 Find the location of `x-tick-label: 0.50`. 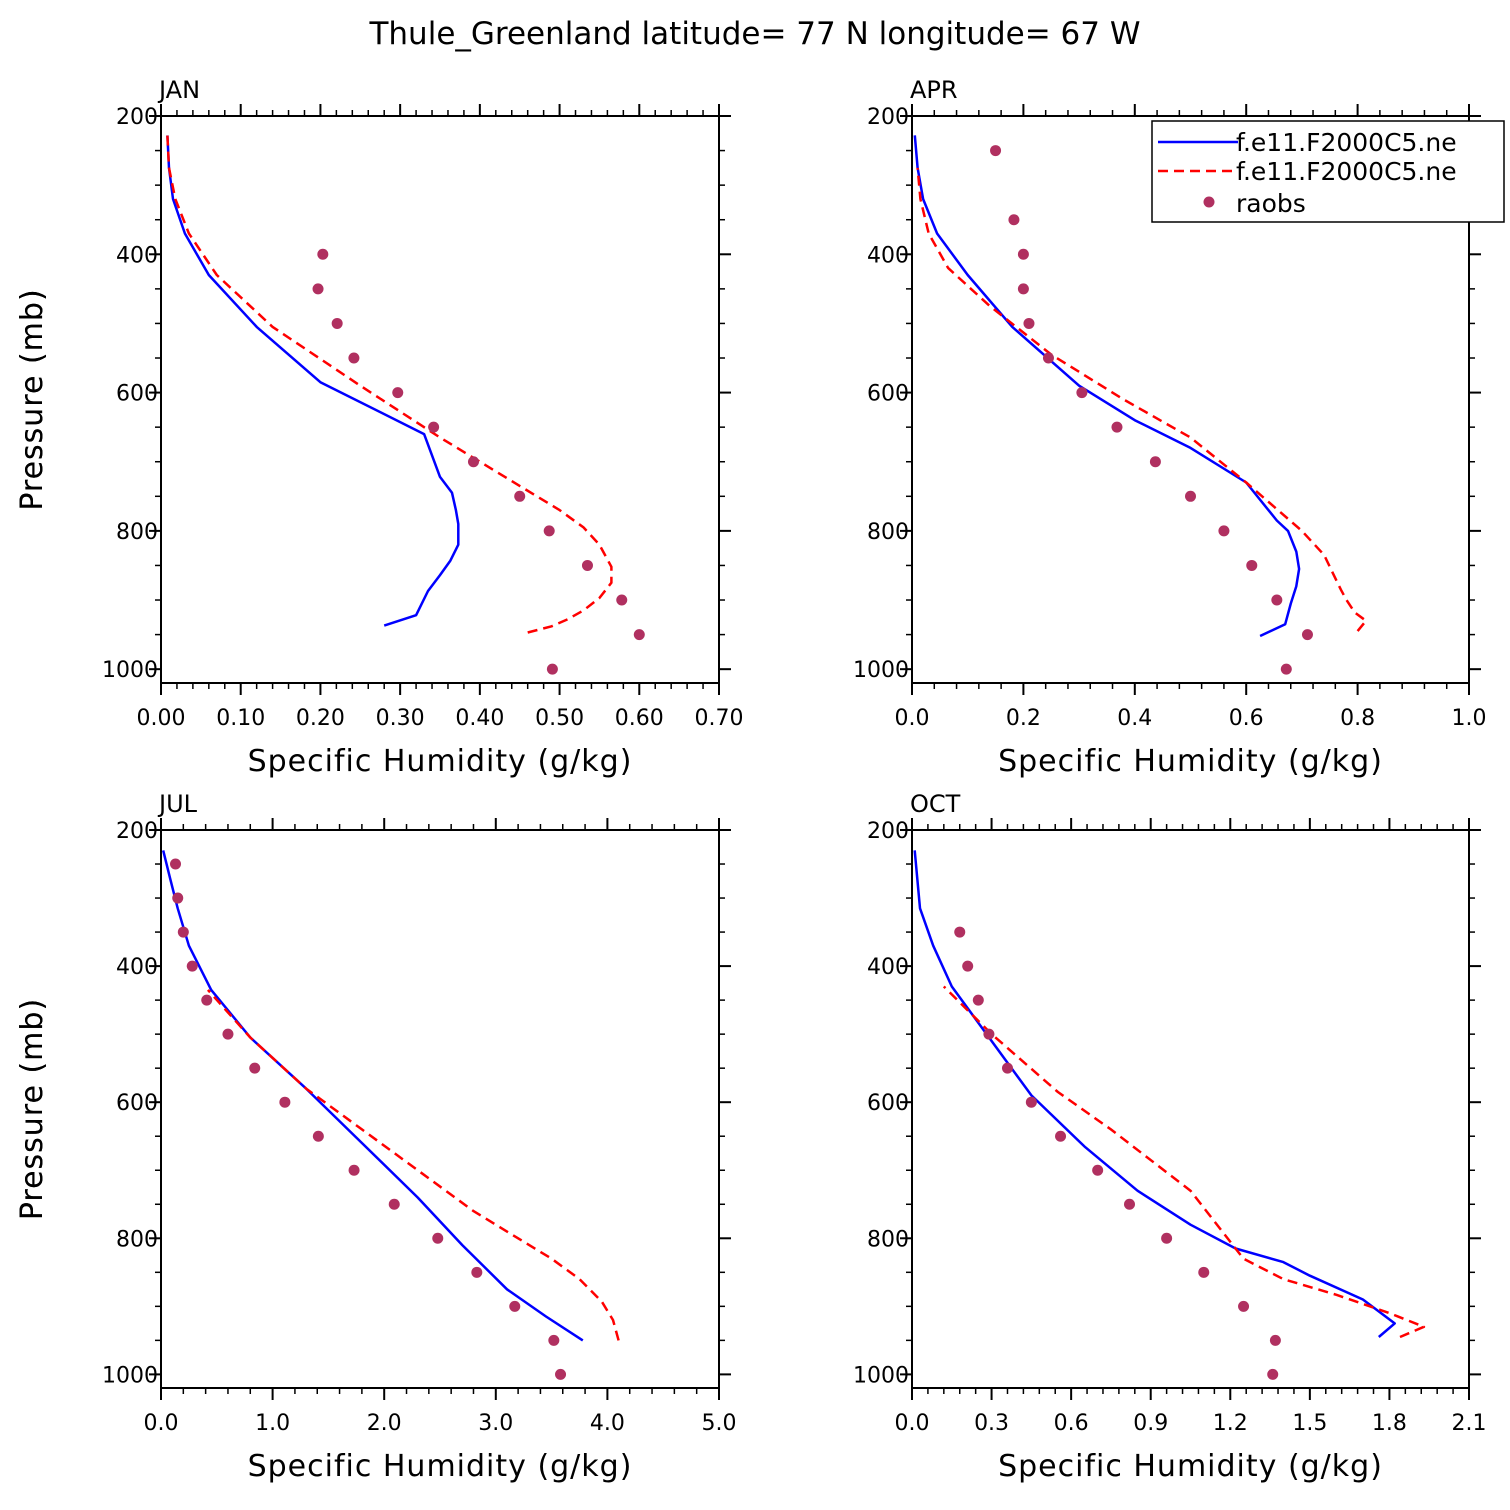

x-tick-label: 0.50 is located at coordinates (559, 718).